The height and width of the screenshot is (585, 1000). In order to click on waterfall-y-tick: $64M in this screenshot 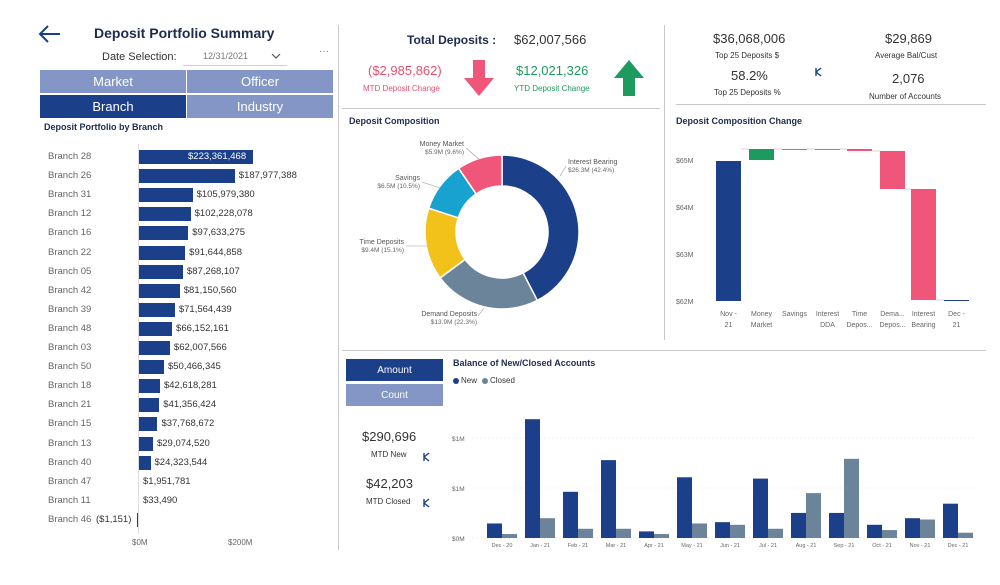, I will do `click(685, 208)`.